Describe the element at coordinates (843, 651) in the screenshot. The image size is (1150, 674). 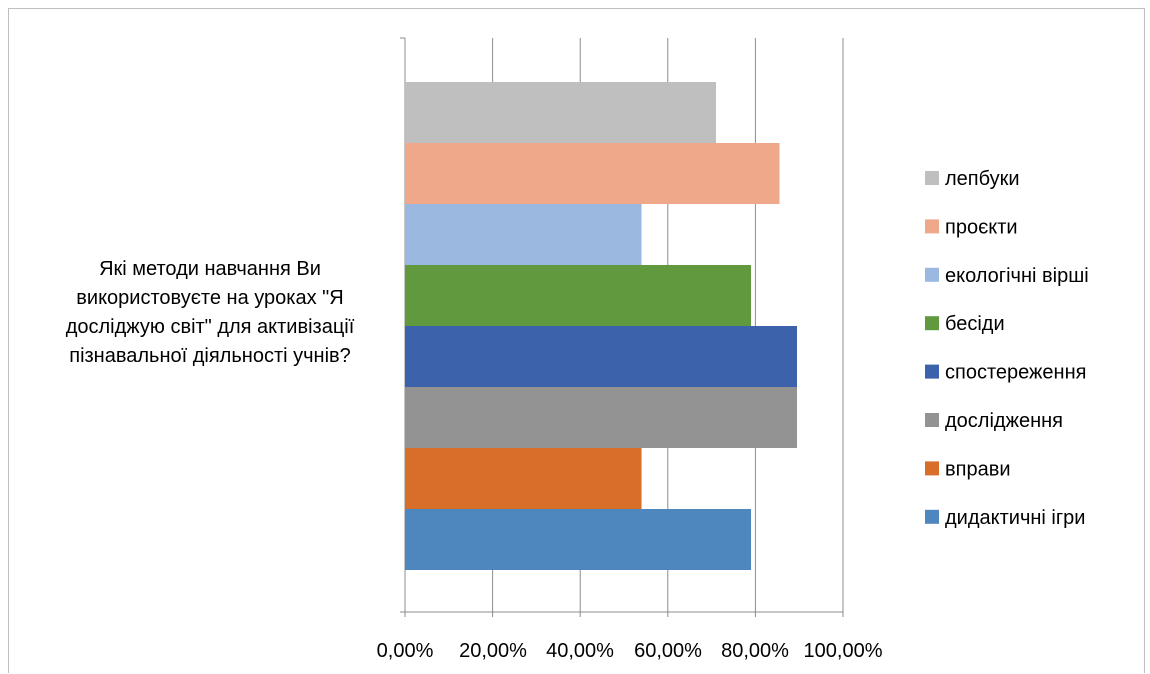
I see `x-tick-label: 100,00%` at that location.